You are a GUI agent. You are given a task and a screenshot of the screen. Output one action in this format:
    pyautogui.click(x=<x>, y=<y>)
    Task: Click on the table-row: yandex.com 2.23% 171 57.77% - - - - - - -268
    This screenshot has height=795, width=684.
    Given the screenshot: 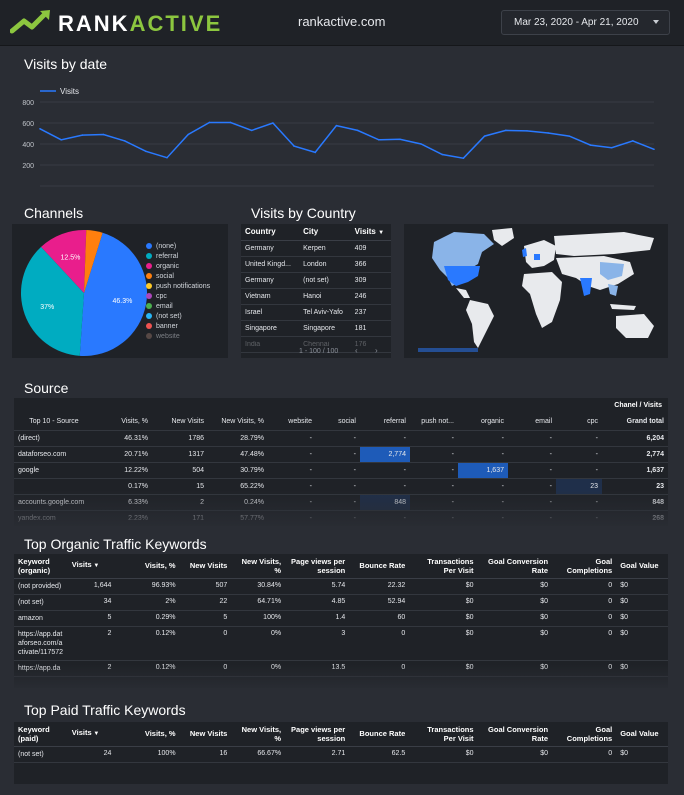 What is the action you would take?
    pyautogui.click(x=341, y=518)
    